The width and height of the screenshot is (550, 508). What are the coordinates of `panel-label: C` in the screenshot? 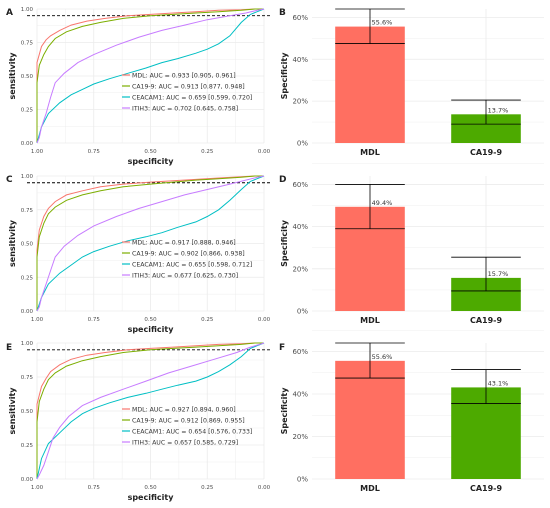 It's located at (9, 180).